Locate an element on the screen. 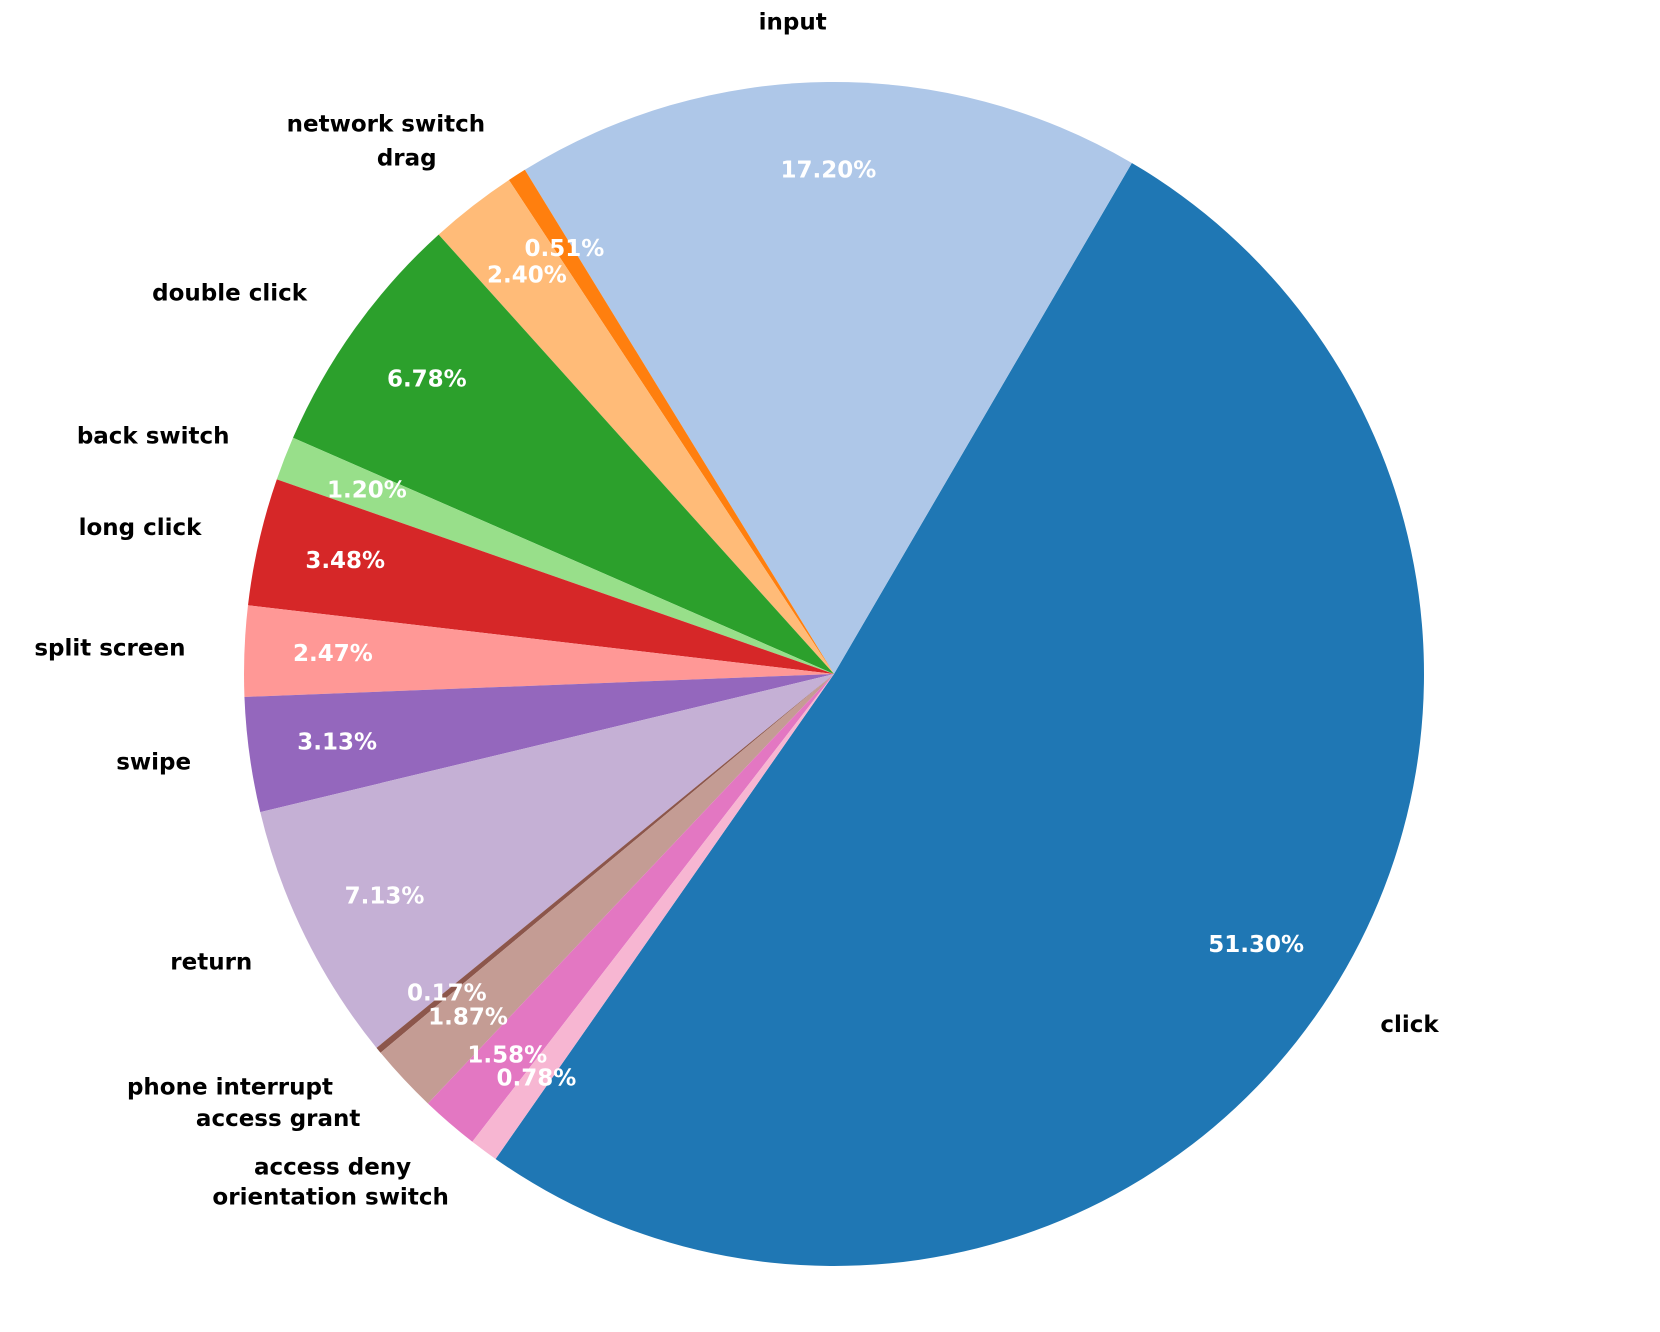 The height and width of the screenshot is (1332, 1660). slice-access-grant is located at coordinates (607, 889).